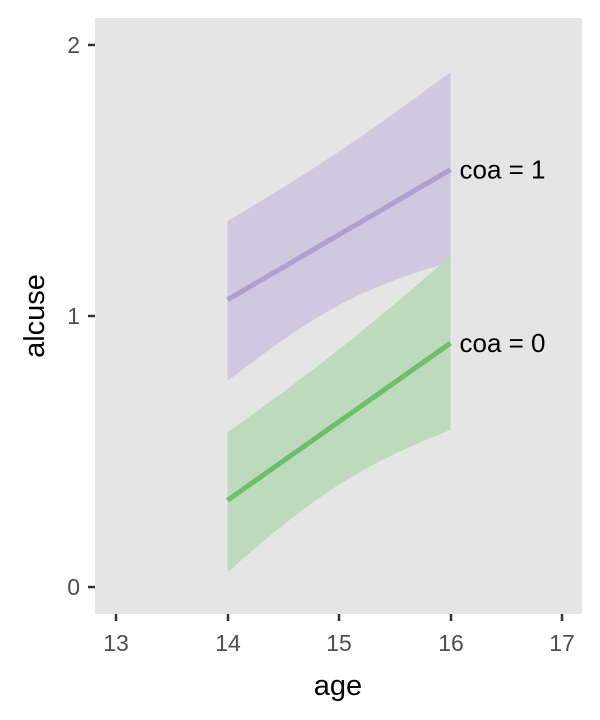 The width and height of the screenshot is (600, 720). What do you see at coordinates (116, 643) in the screenshot?
I see `x-tick-label: 13` at bounding box center [116, 643].